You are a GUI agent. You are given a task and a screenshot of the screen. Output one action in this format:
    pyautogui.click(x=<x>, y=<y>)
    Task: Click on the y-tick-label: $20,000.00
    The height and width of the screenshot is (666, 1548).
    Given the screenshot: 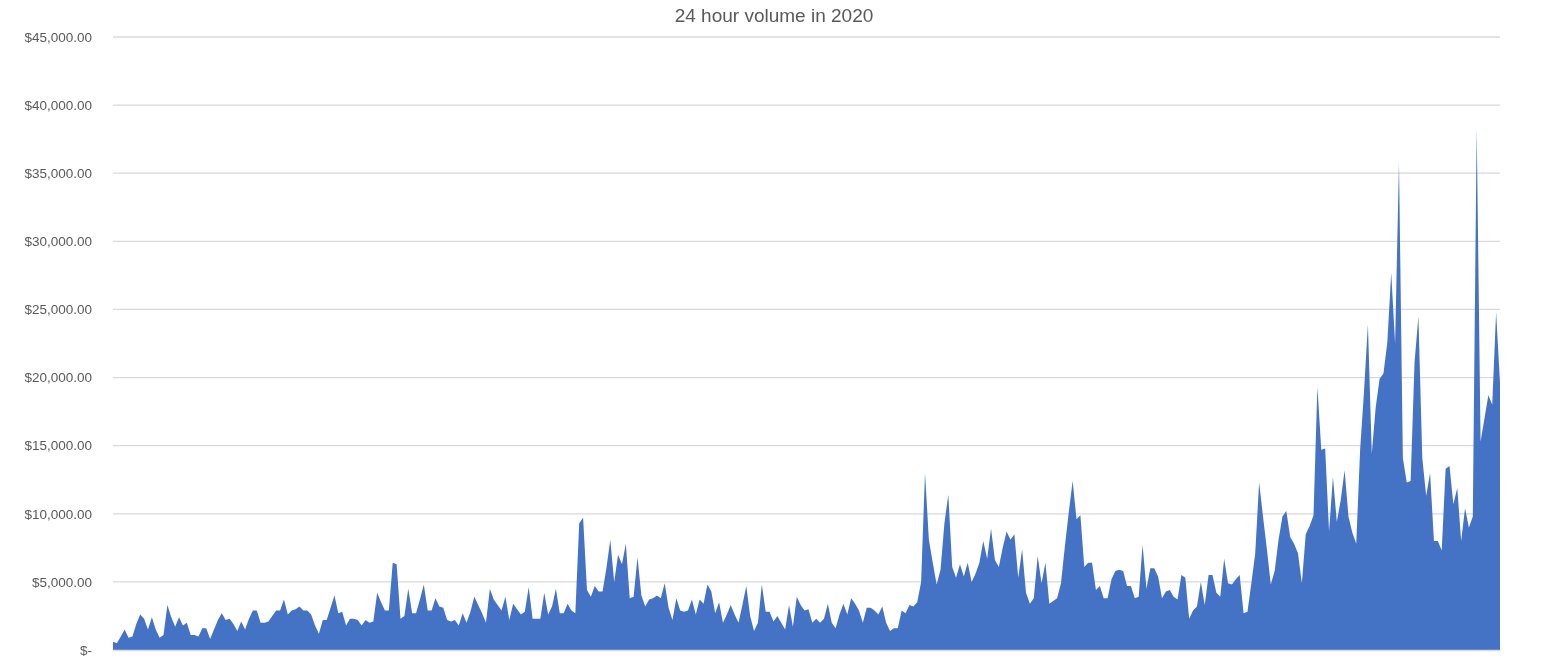 What is the action you would take?
    pyautogui.click(x=58, y=378)
    